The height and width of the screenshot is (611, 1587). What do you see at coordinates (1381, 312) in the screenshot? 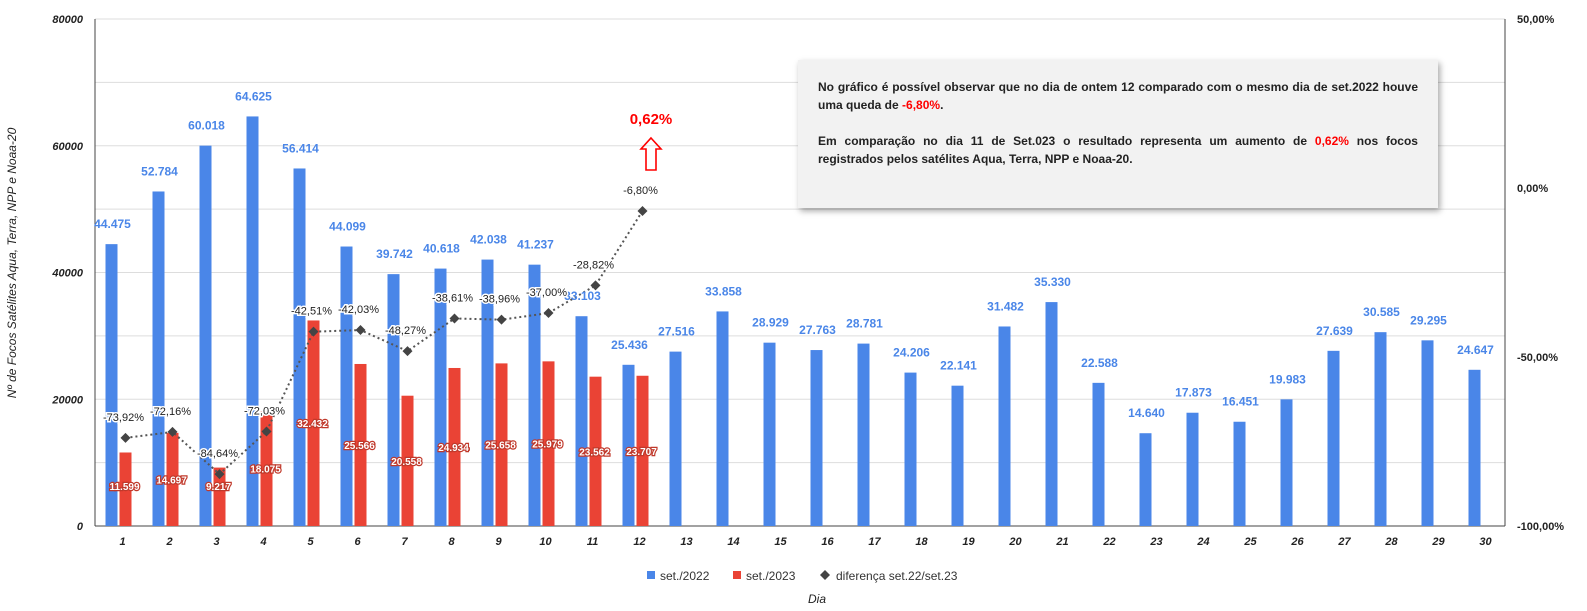
I see `label-2022: 30.585` at bounding box center [1381, 312].